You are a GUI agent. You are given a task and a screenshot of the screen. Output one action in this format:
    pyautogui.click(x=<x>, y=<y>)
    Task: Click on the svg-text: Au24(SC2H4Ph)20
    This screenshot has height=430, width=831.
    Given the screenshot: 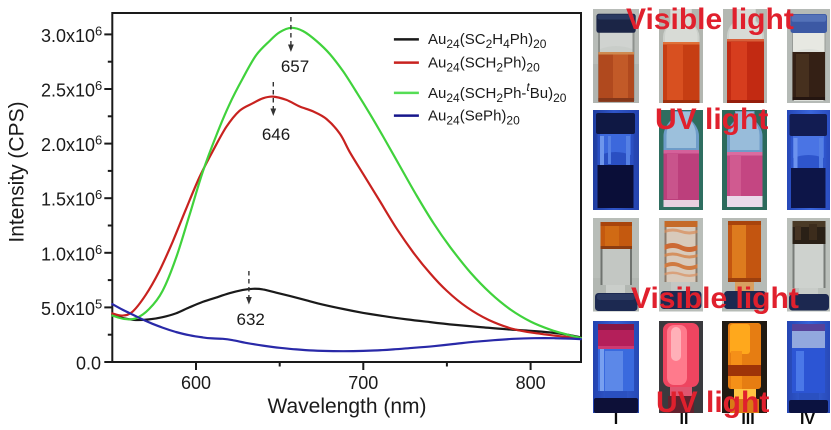 What is the action you would take?
    pyautogui.click(x=487, y=41)
    